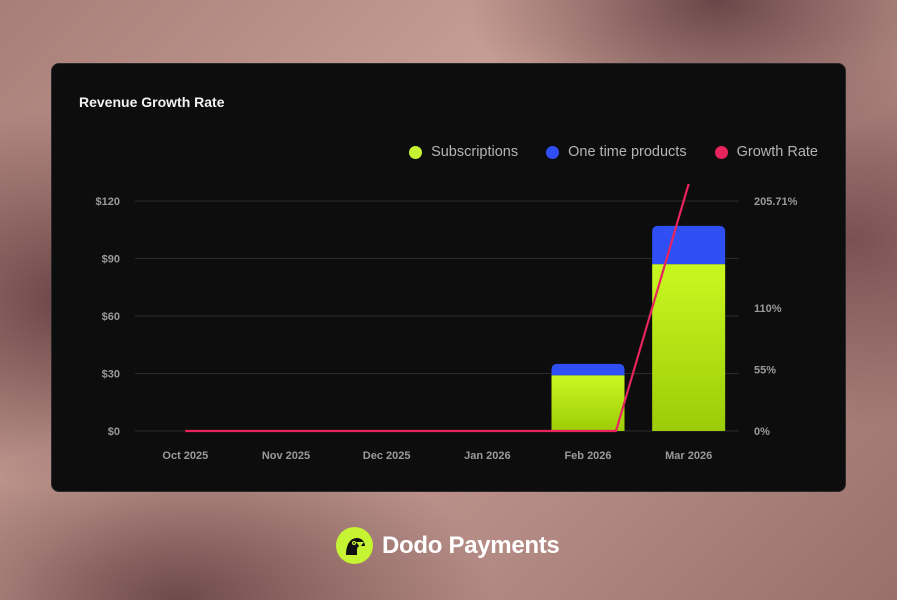 This screenshot has width=897, height=600. I want to click on chart-title: Revenue Growth Rate, so click(152, 102).